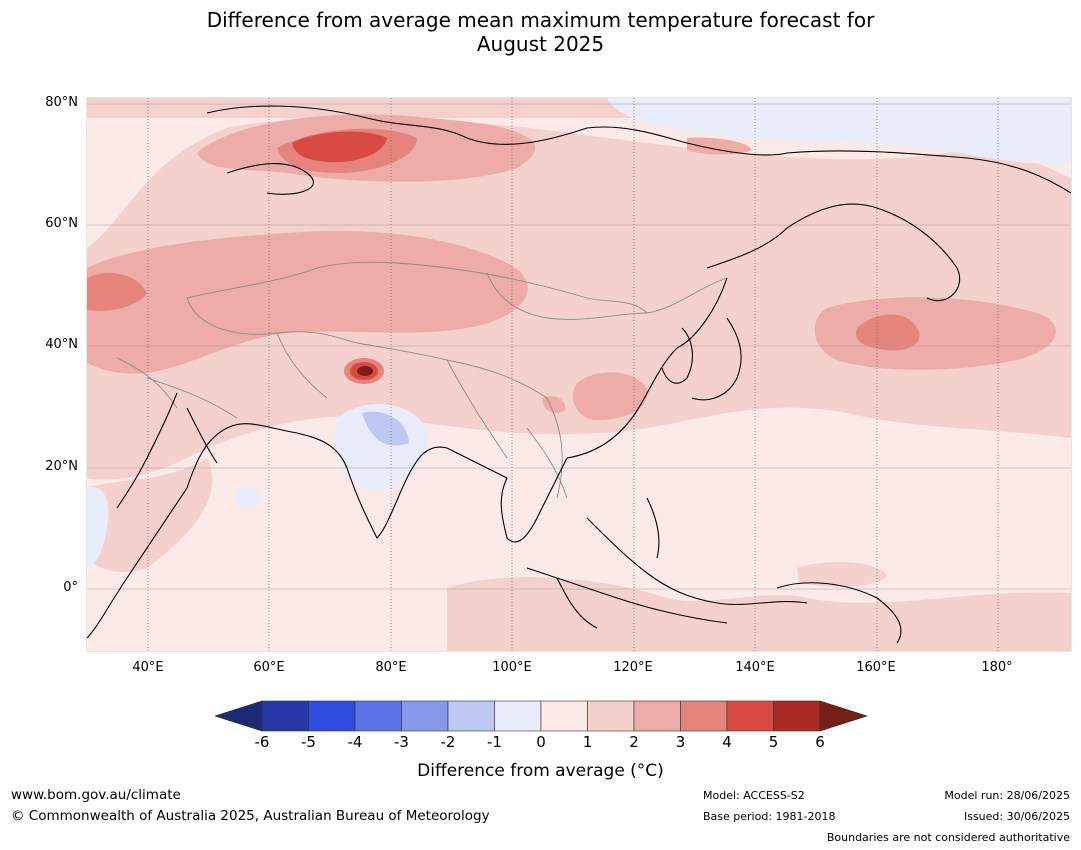  I want to click on footer-base-period: Base period: 1981-2018, so click(769, 816).